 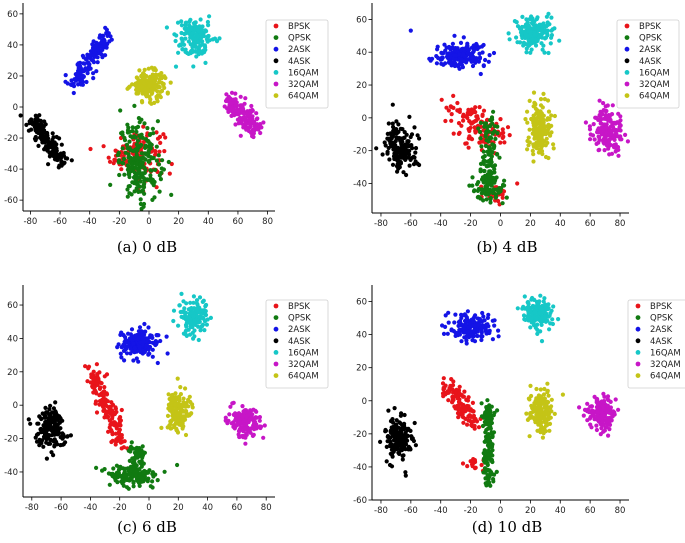 I want to click on x-tick-label: 80, so click(x=620, y=511).